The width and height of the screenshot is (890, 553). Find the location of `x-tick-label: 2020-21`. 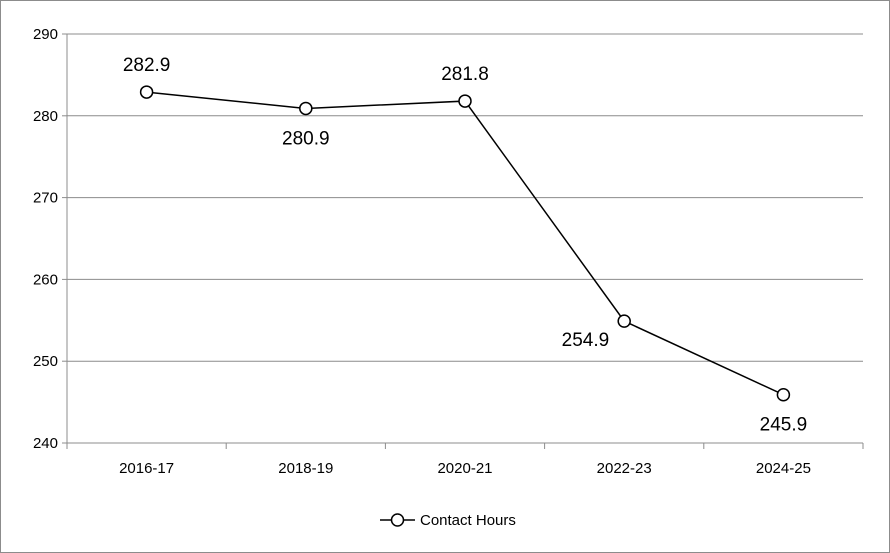

x-tick-label: 2020-21 is located at coordinates (464, 468).